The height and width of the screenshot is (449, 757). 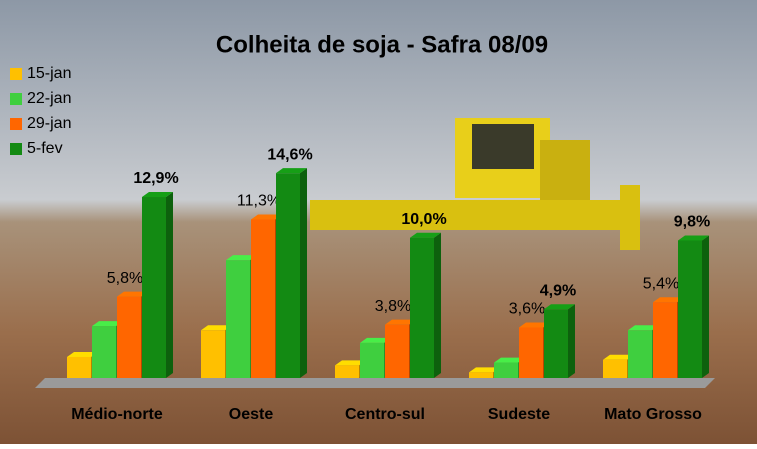 I want to click on data-label: 14,6%, so click(x=289, y=154).